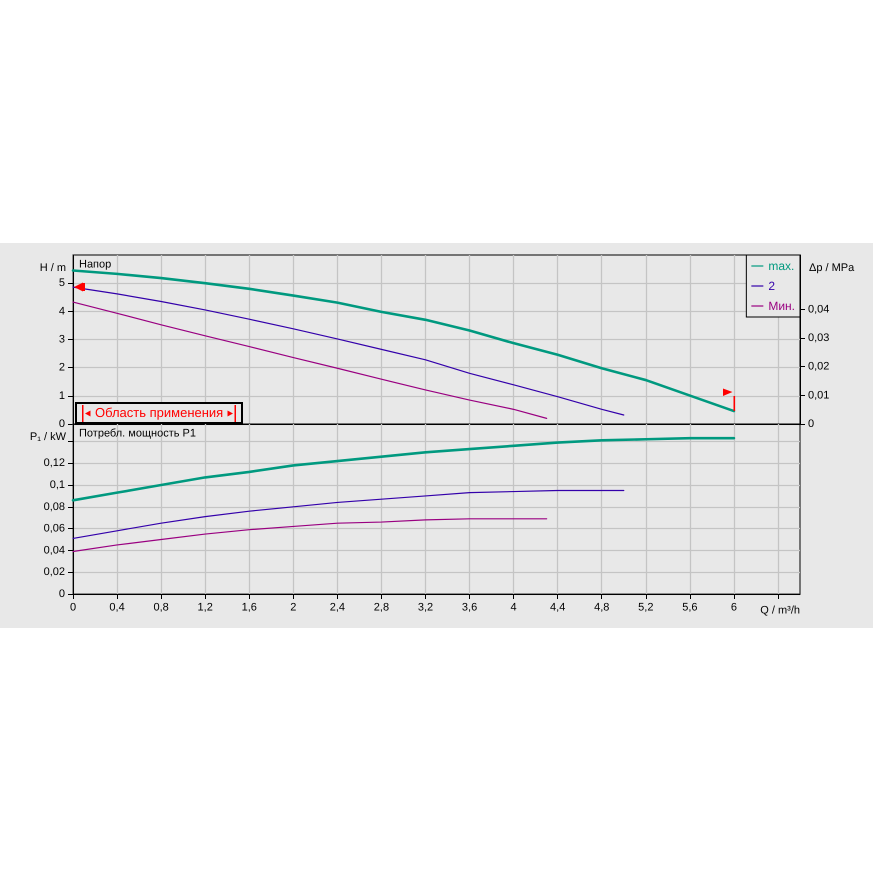  I want to click on y-tick-label: 0,12, so click(54, 463).